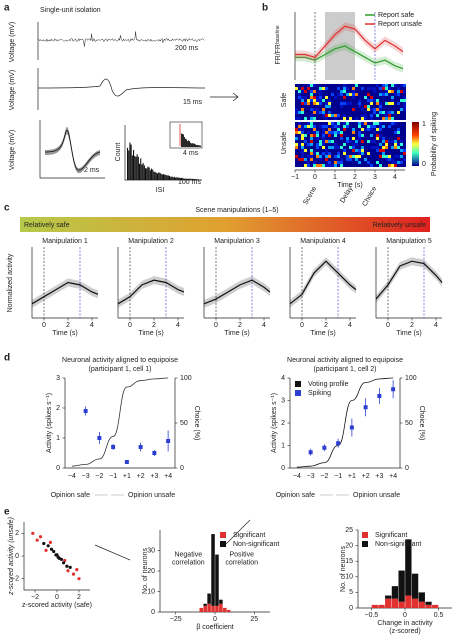  I want to click on annotation: Negative, so click(188, 554).